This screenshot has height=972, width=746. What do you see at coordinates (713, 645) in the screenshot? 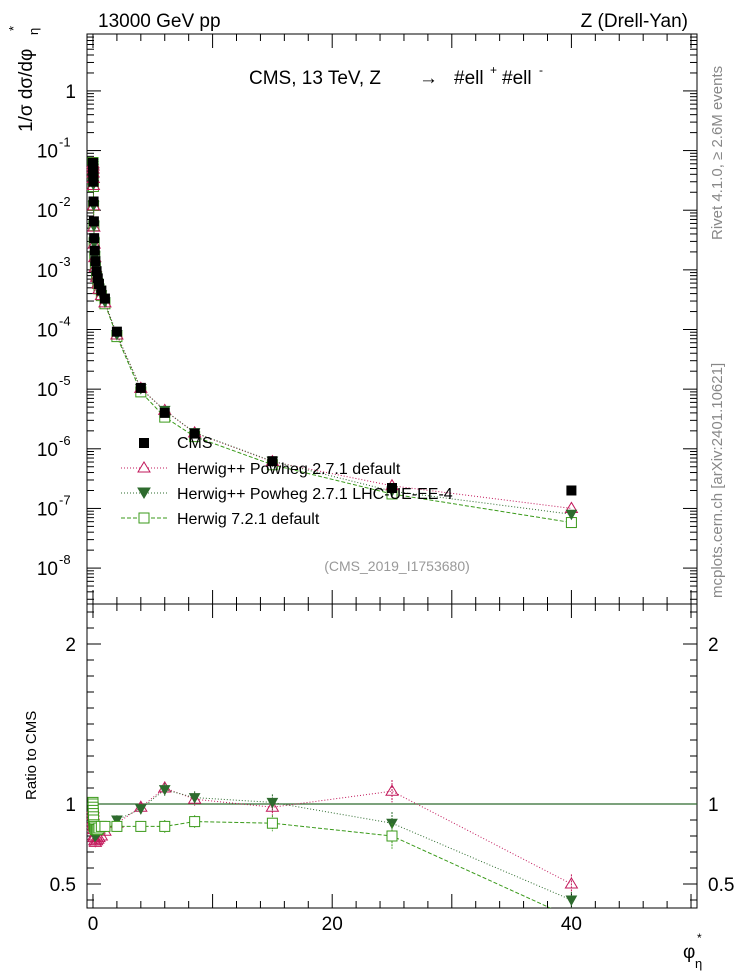
I see `ratio-ytick-label-right: 2` at bounding box center [713, 645].